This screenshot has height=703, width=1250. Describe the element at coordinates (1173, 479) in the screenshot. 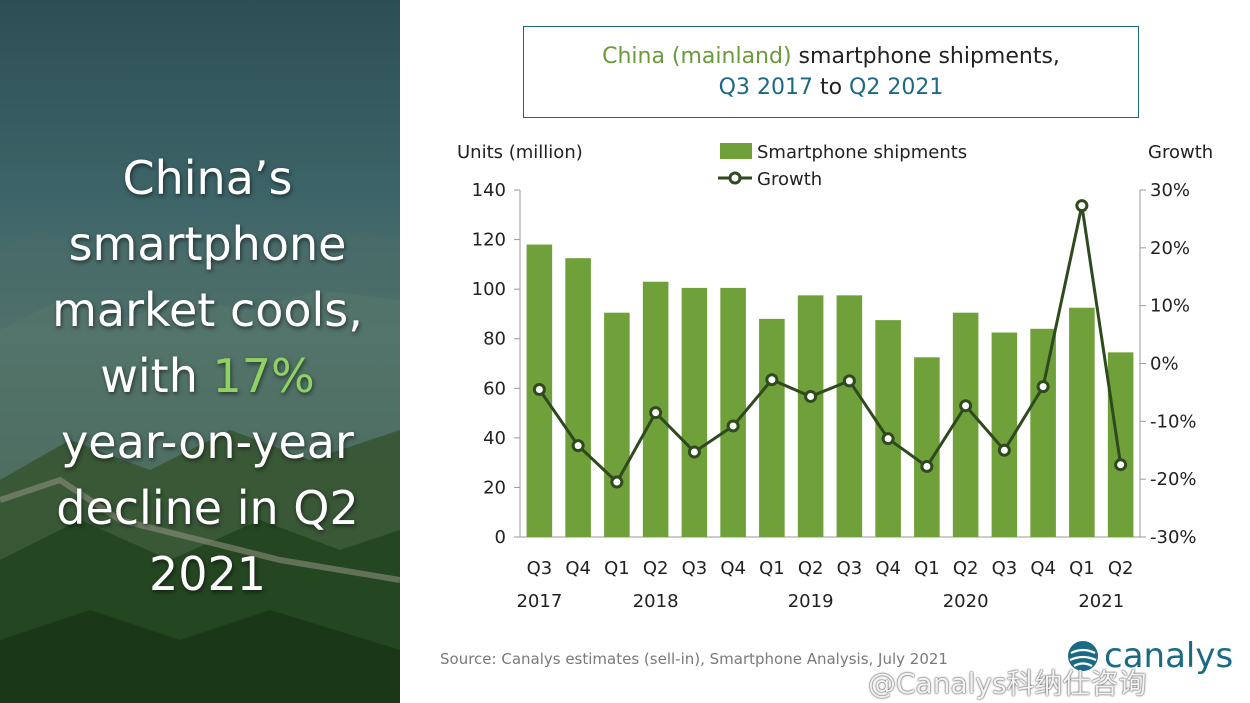

I see `right-tick-label: -20%` at that location.